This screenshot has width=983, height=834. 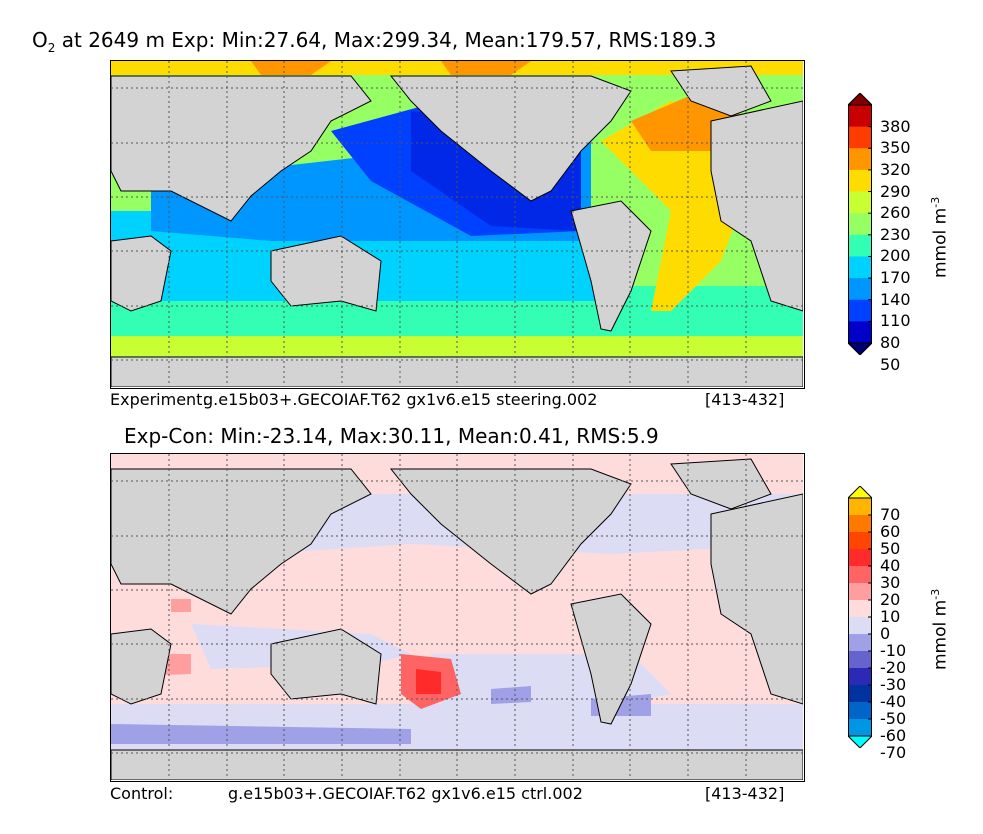 What do you see at coordinates (745, 793) in the screenshot?
I see `bottom-caption-years: [413-432]` at bounding box center [745, 793].